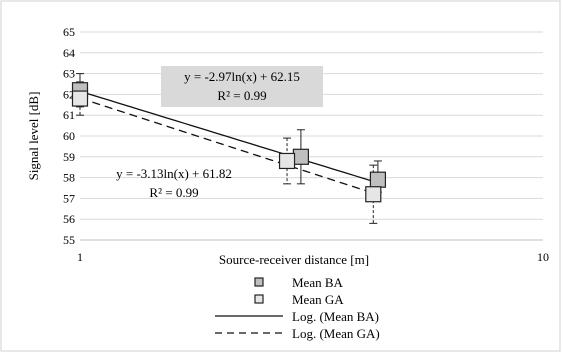 The height and width of the screenshot is (353, 563). What do you see at coordinates (69, 157) in the screenshot?
I see `y-tick-label: 59` at bounding box center [69, 157].